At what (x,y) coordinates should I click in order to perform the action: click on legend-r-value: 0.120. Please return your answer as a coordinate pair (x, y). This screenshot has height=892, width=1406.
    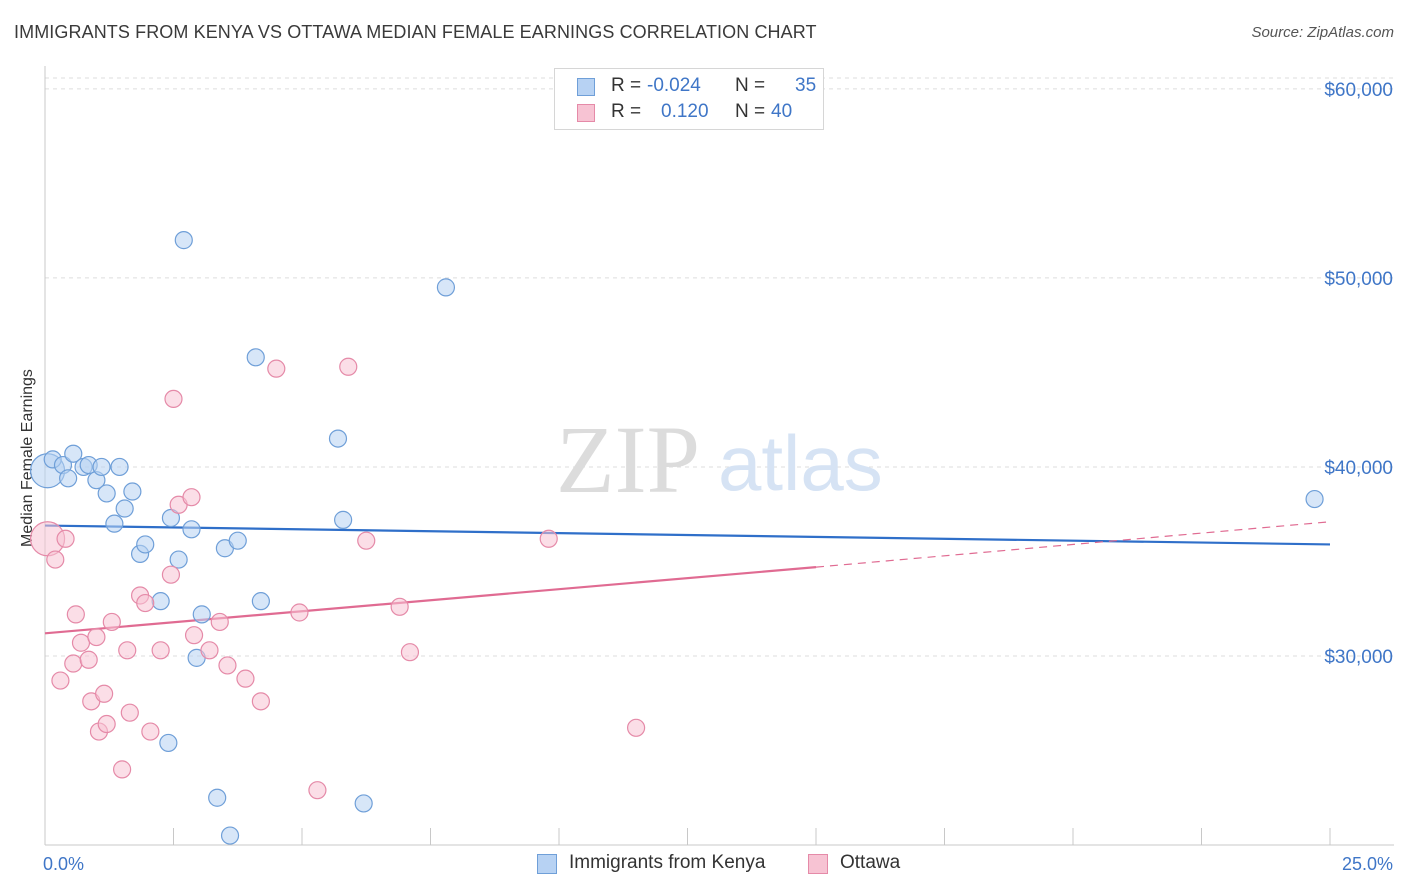
    Looking at the image, I should click on (685, 111).